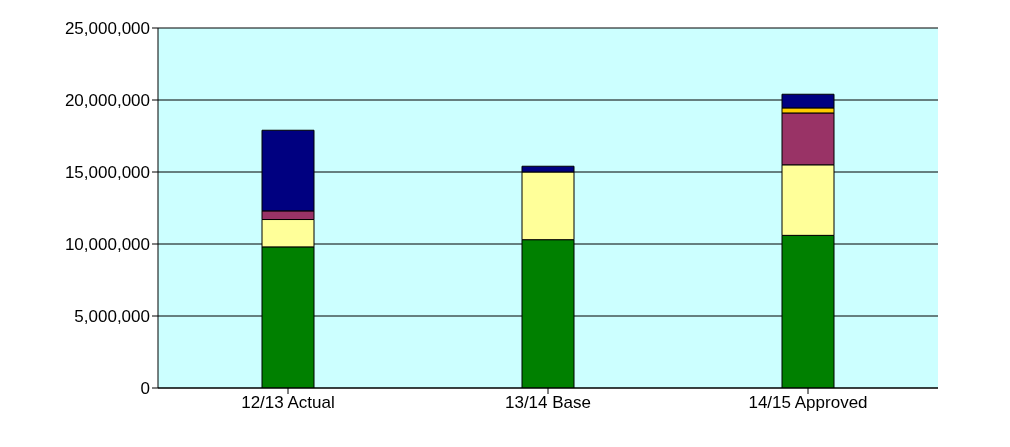 This screenshot has width=1010, height=447. I want to click on y-tick-label: 20,000,000, so click(107, 101).